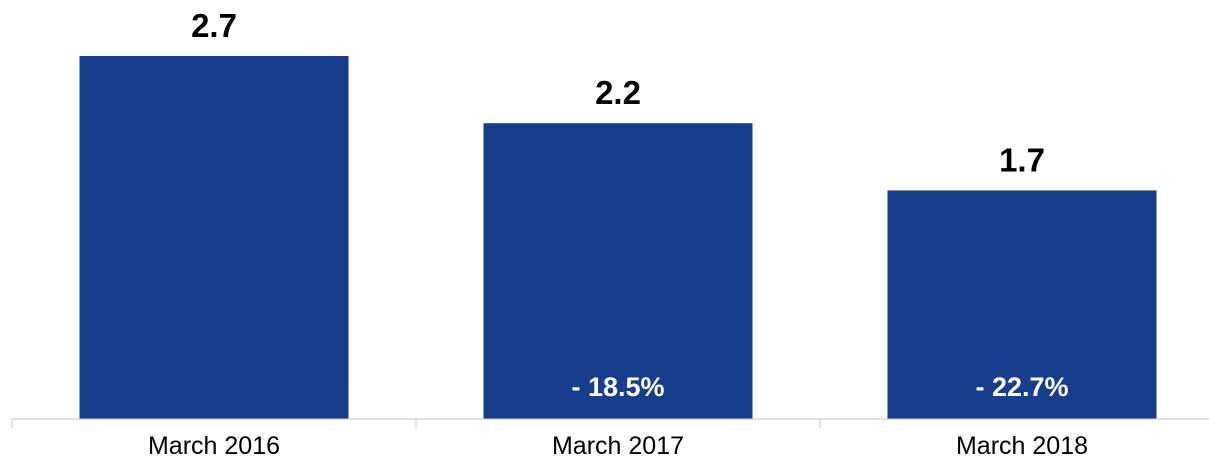 The width and height of the screenshot is (1209, 462). I want to click on x-tick-label: March 2016, so click(214, 446).